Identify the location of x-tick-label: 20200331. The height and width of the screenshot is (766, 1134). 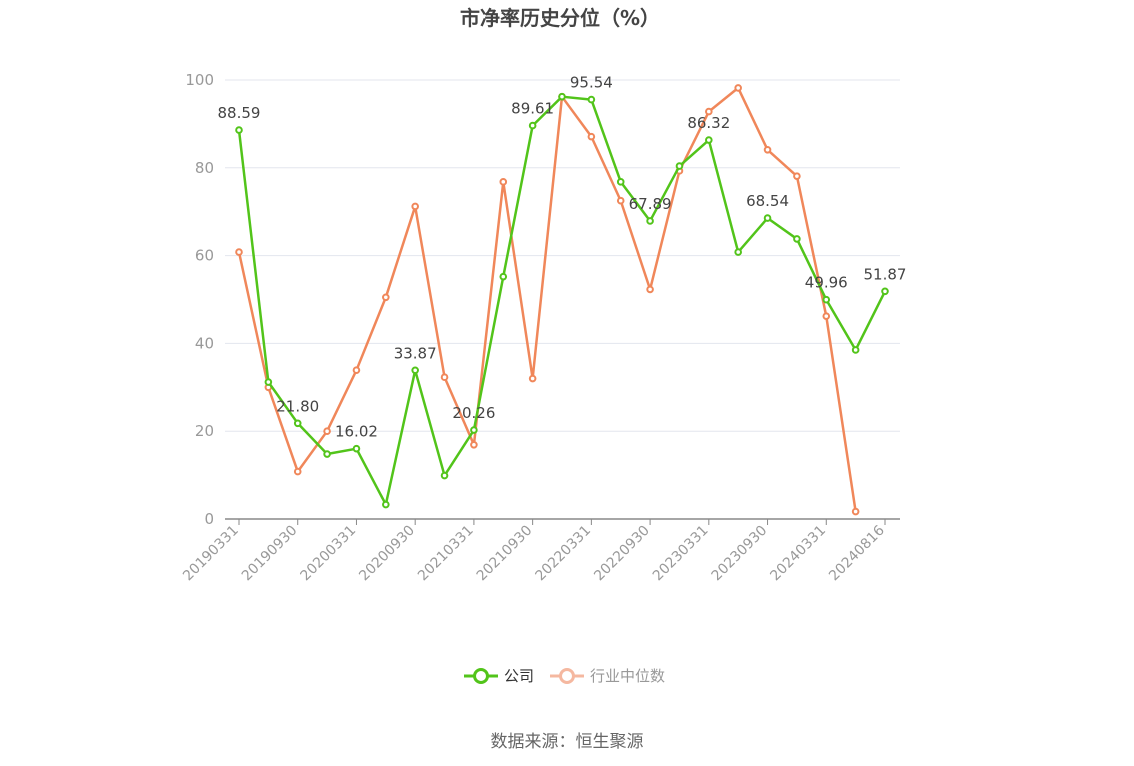
(329, 554).